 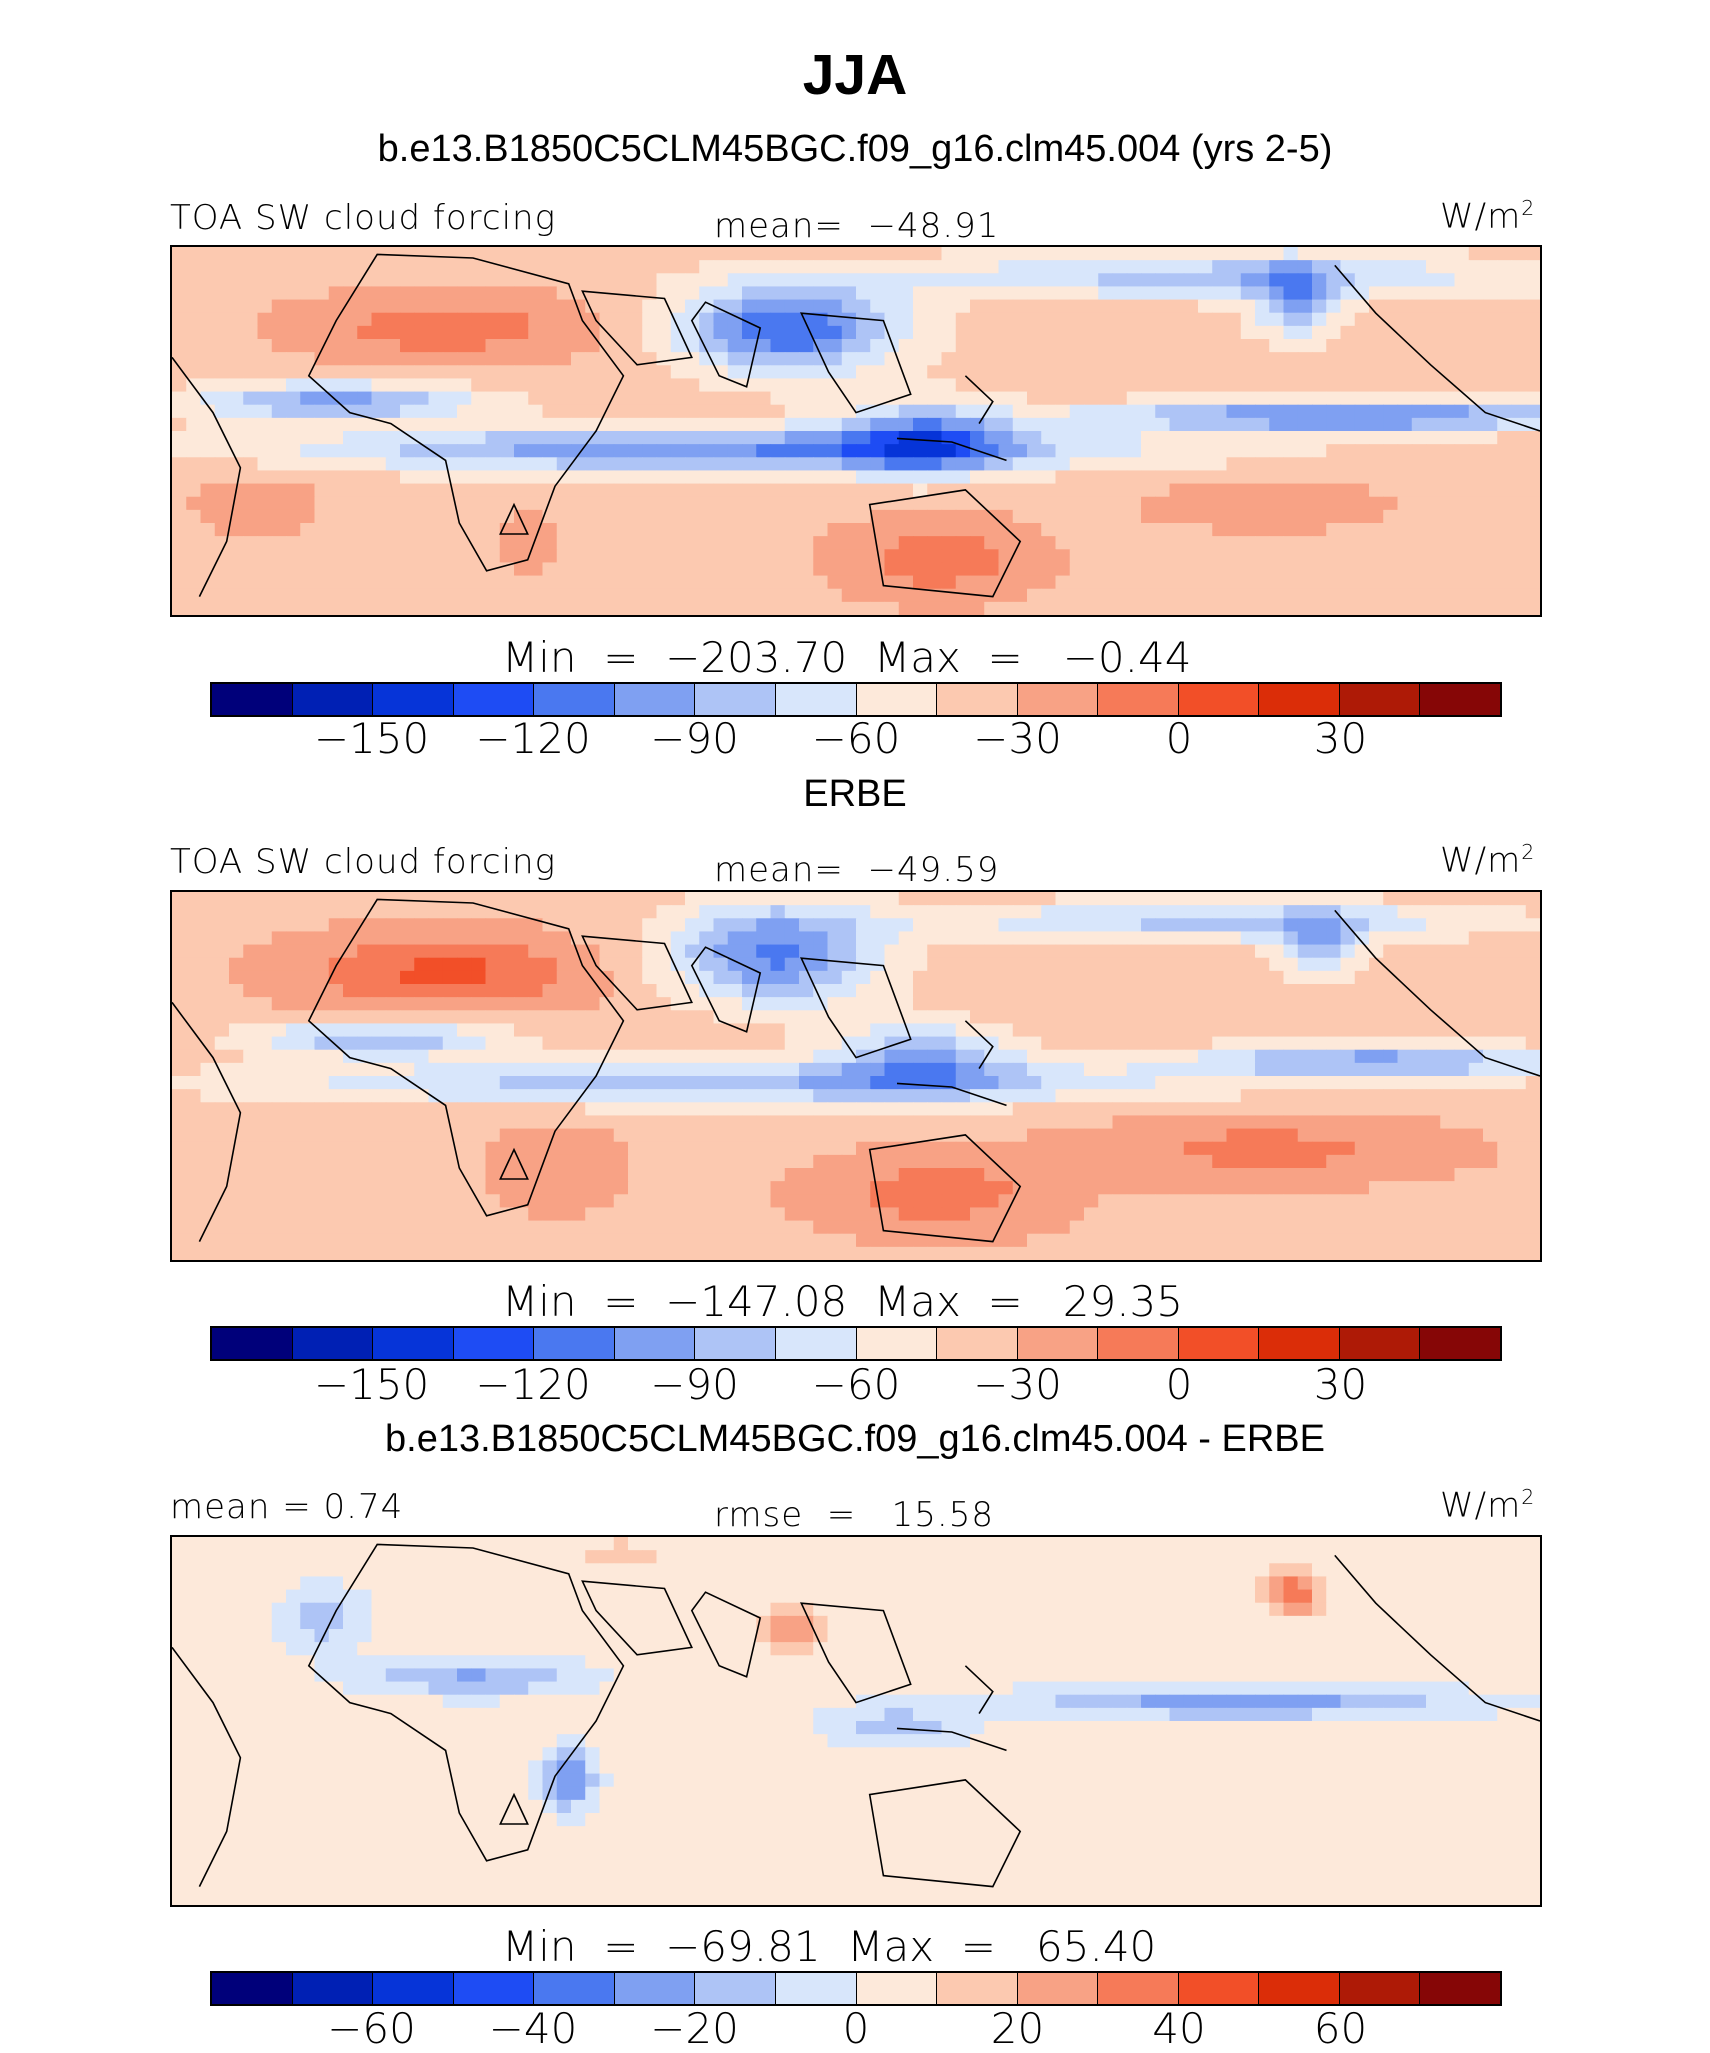 I want to click on panel-1-units: W/m2, so click(x=1487, y=216).